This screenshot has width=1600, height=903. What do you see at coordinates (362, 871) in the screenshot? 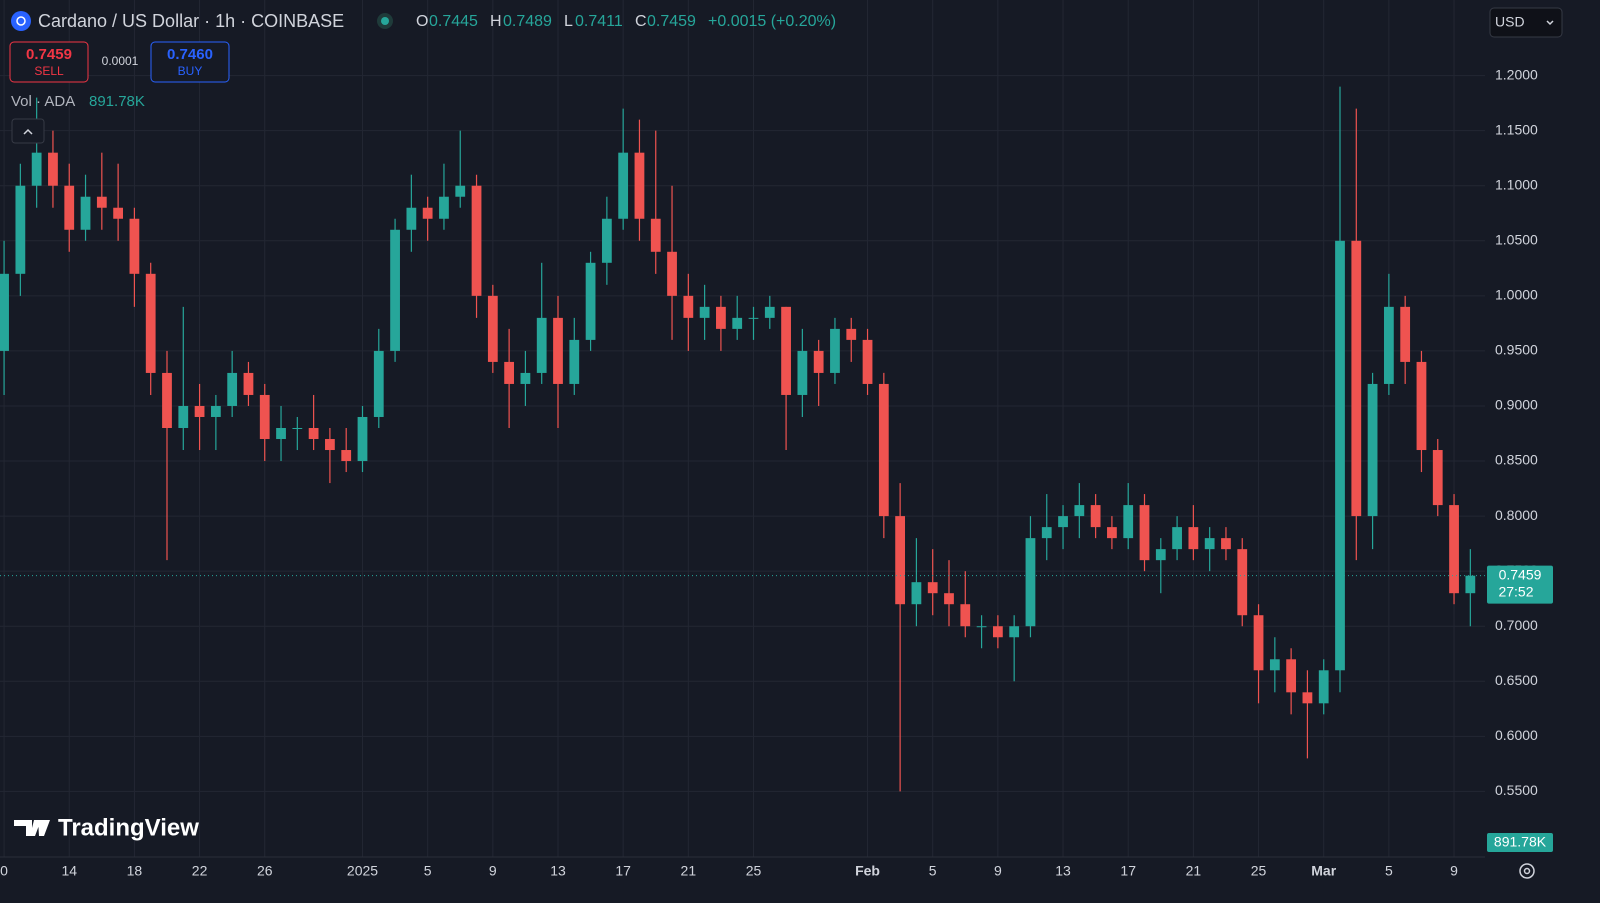
I see `x-tick-label: 2025` at bounding box center [362, 871].